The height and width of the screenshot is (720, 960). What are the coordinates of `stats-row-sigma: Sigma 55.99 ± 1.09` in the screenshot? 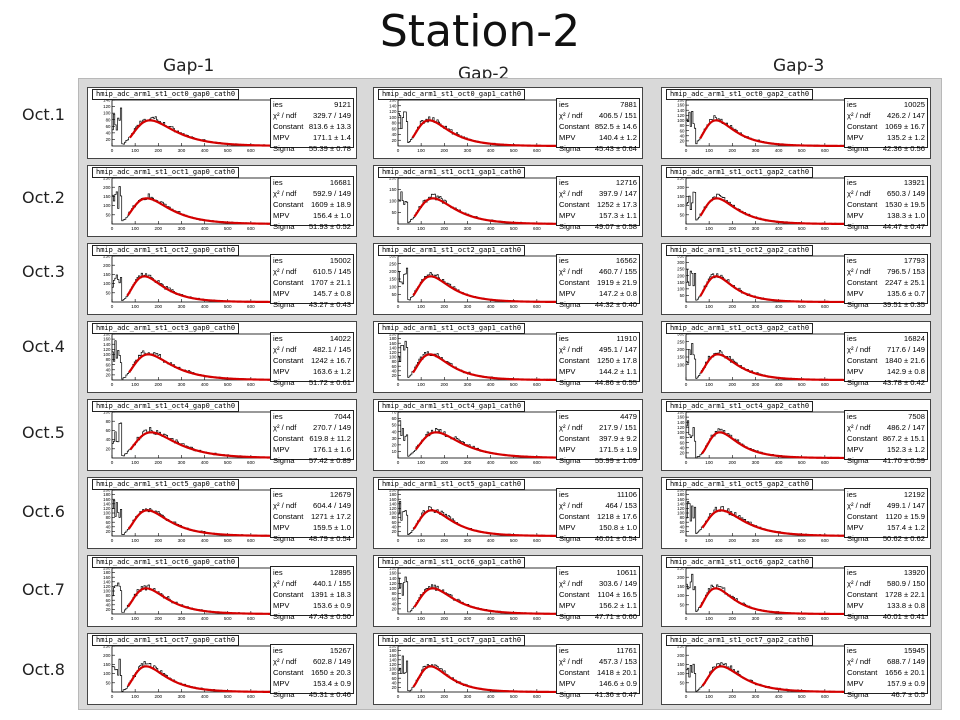 It's located at (598, 460).